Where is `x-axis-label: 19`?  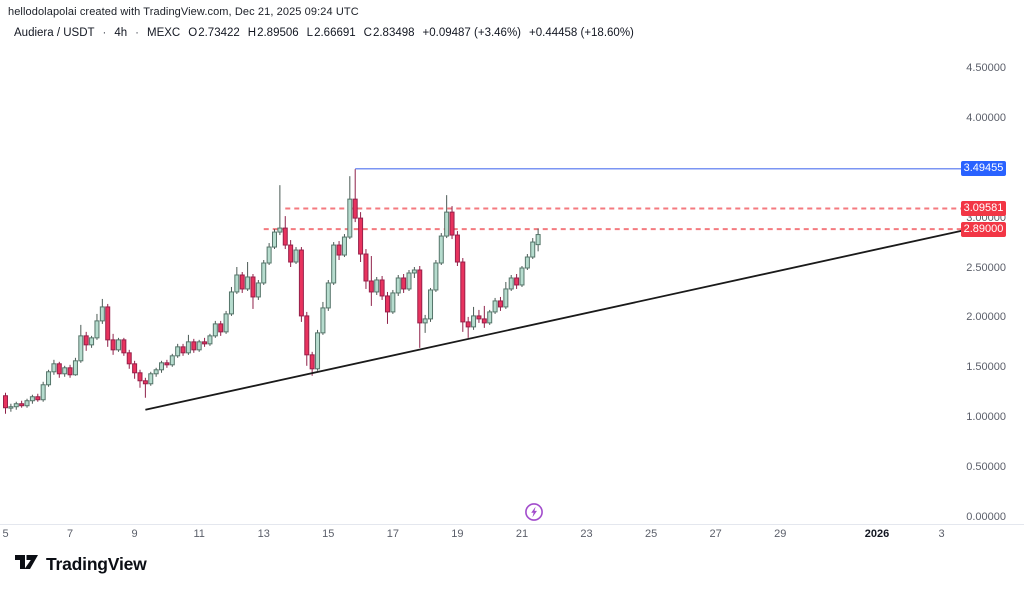 x-axis-label: 19 is located at coordinates (457, 534).